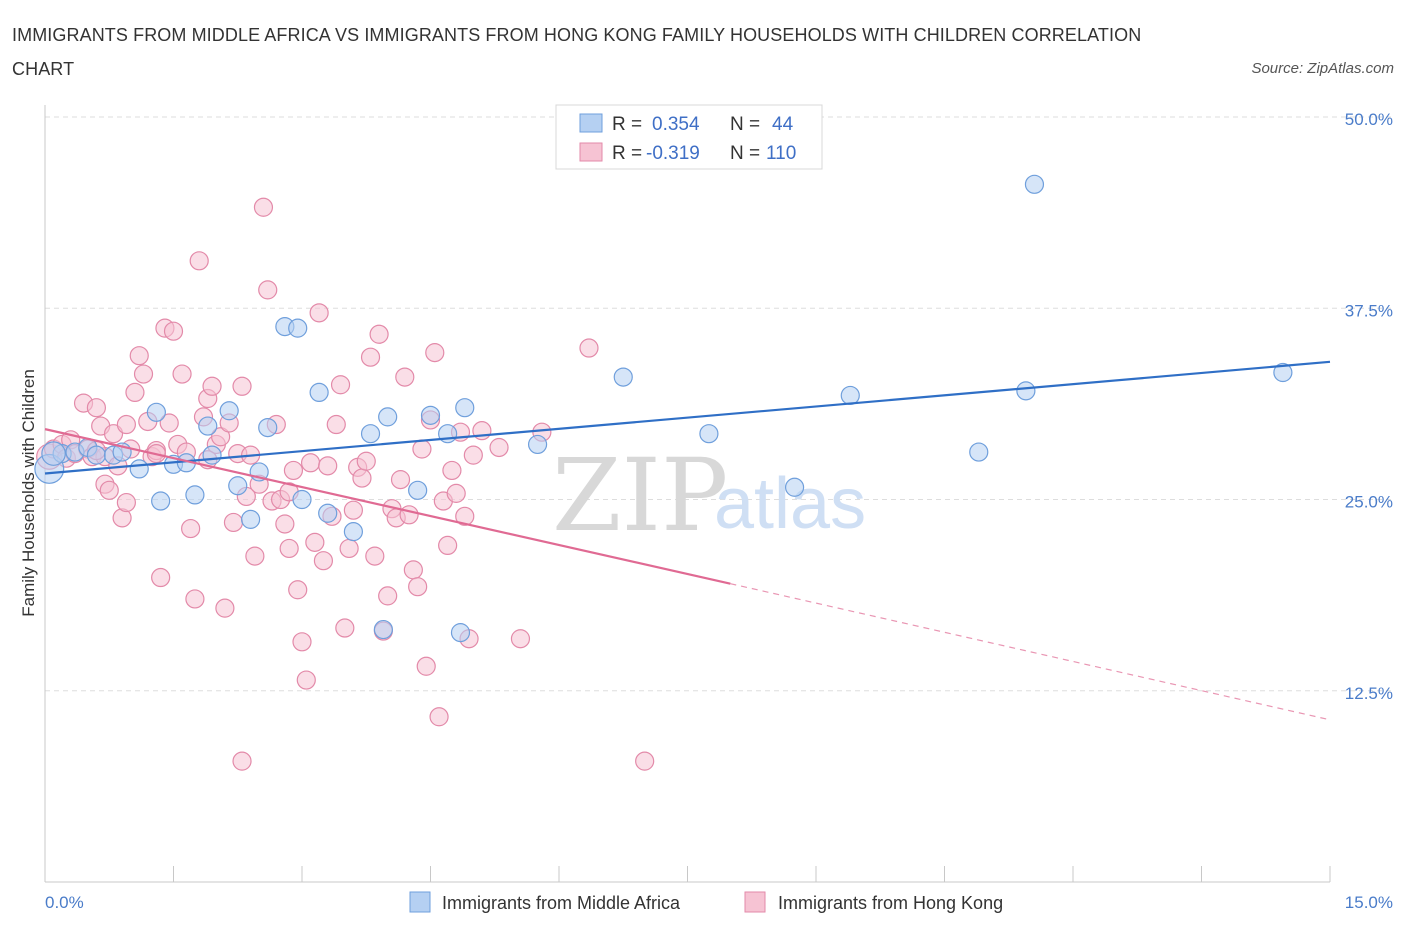  What do you see at coordinates (745, 153) in the screenshot?
I see `stats-n-label-pink: N =` at bounding box center [745, 153].